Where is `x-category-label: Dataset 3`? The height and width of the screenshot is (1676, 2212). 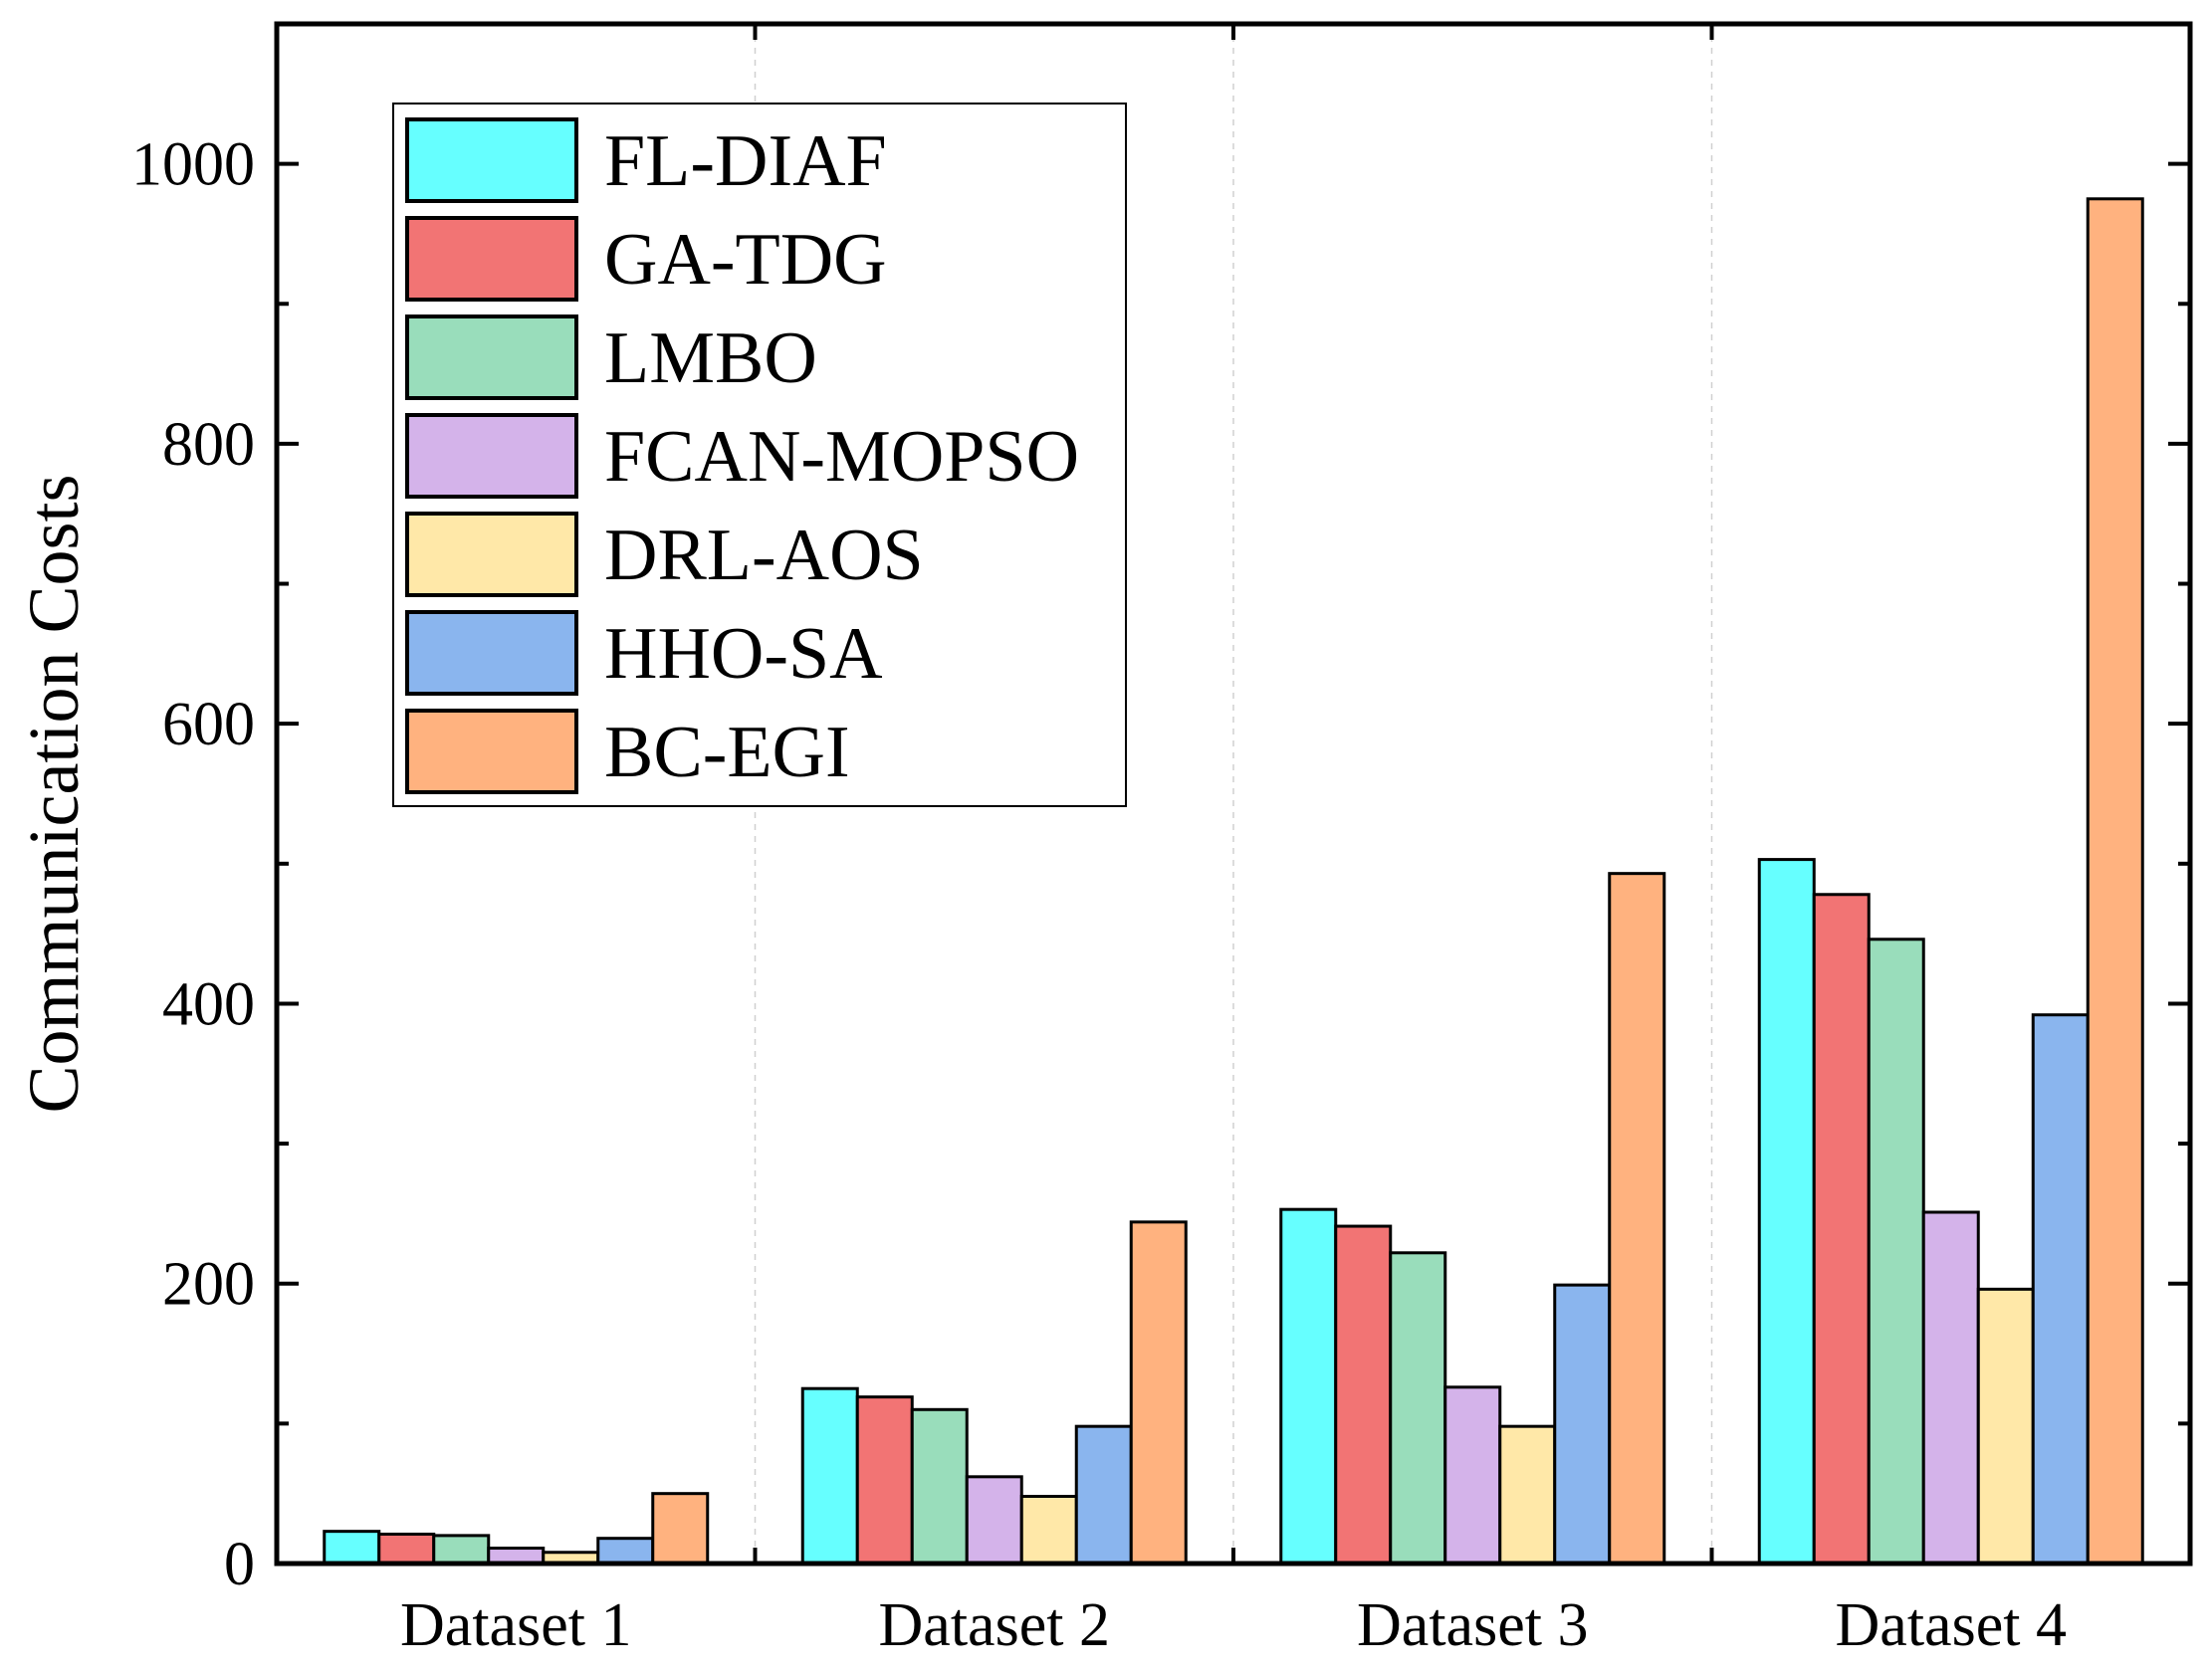
x-category-label: Dataset 3 is located at coordinates (1472, 1625).